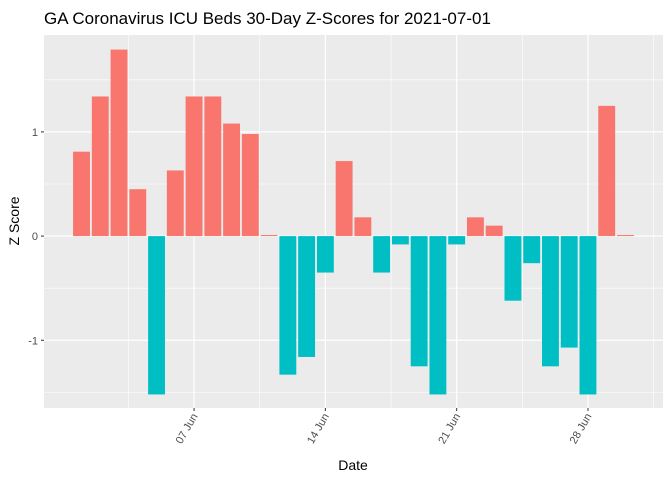 The image size is (672, 480). Describe the element at coordinates (35, 133) in the screenshot. I see `y-tick-label: 1` at that location.